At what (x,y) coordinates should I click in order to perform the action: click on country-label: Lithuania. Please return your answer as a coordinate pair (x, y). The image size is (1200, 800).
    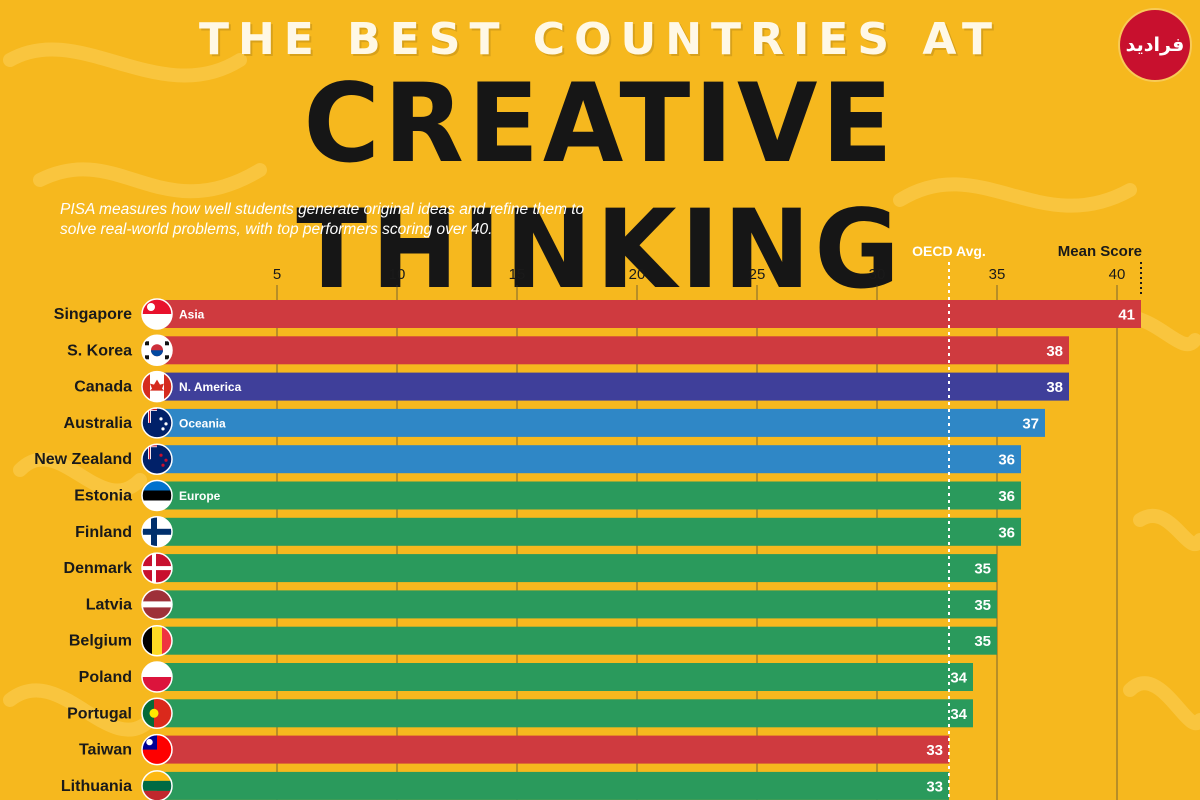
    Looking at the image, I should click on (96, 786).